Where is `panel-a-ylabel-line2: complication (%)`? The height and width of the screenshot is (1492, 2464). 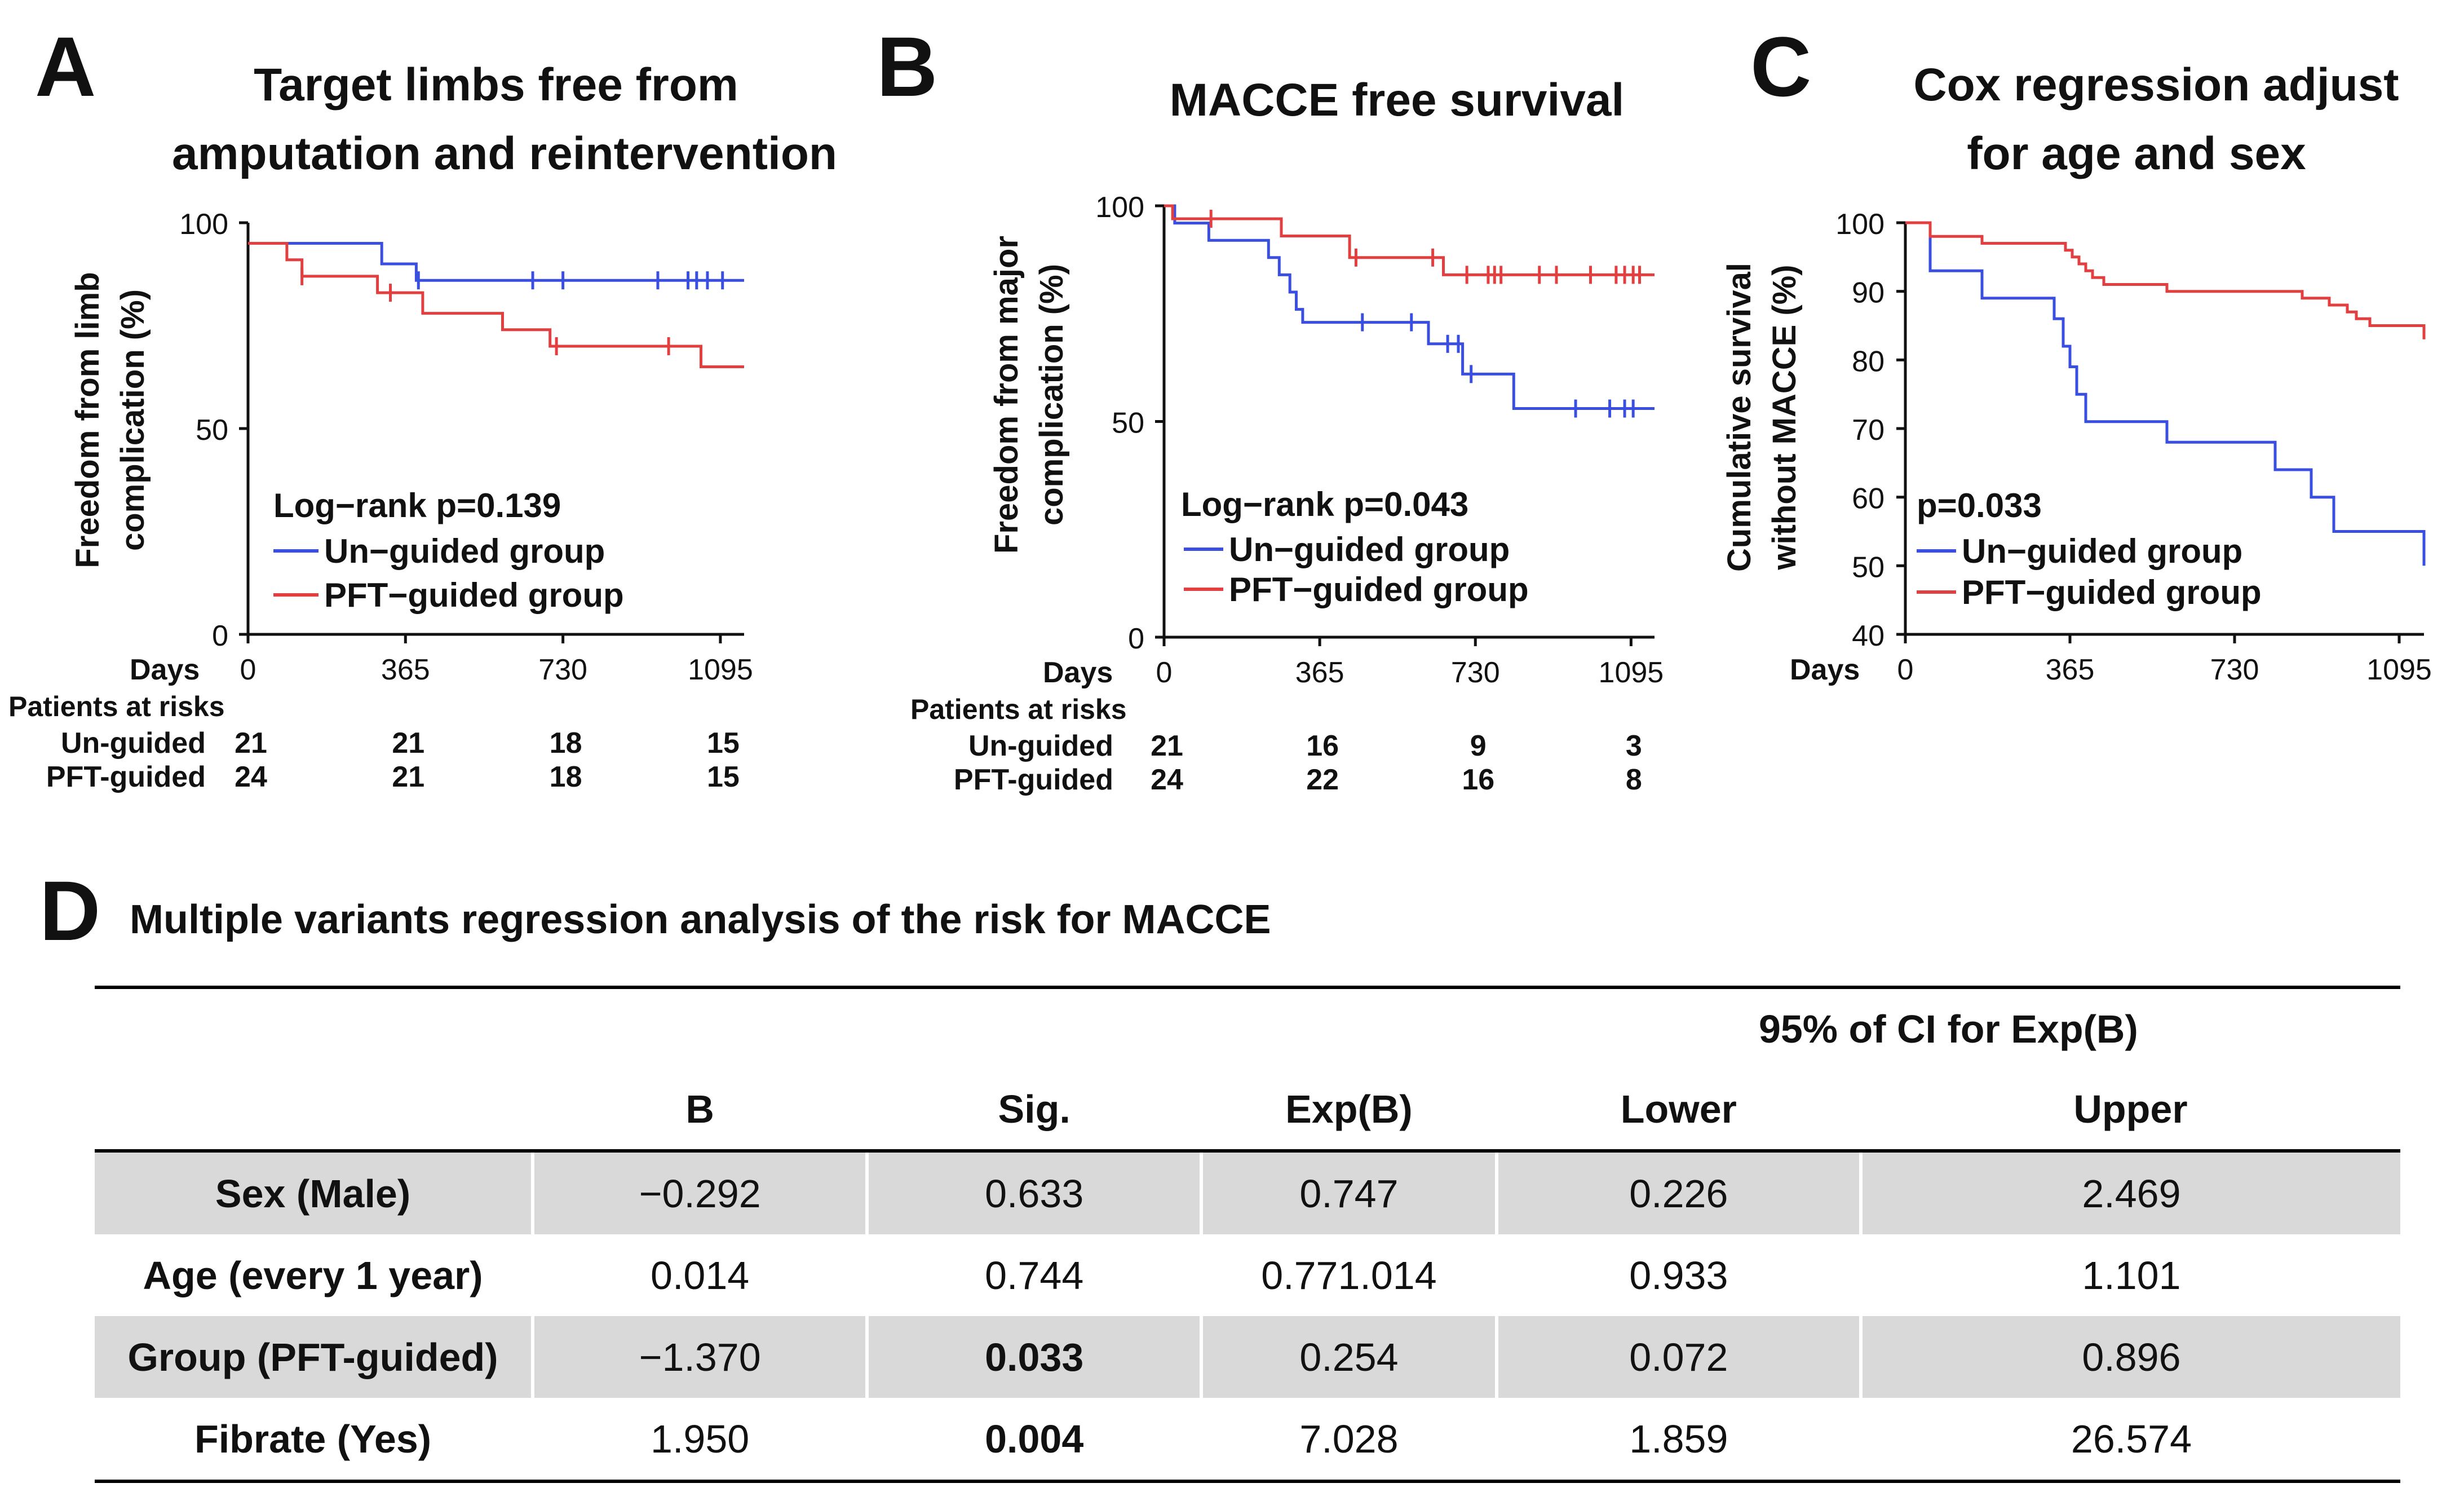 panel-a-ylabel-line2: complication (%) is located at coordinates (132, 420).